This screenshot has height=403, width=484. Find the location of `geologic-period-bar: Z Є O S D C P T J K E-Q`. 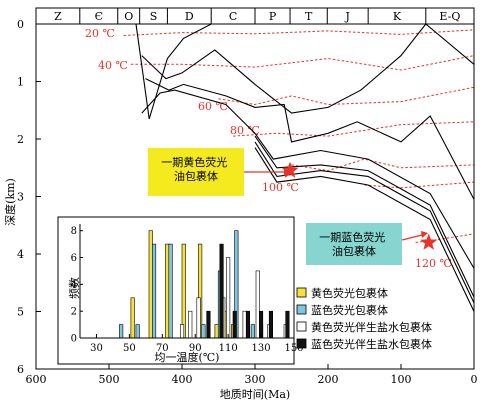

geologic-period-bar: Z Є O S D C P T J K E-Q is located at coordinates (255, 16).